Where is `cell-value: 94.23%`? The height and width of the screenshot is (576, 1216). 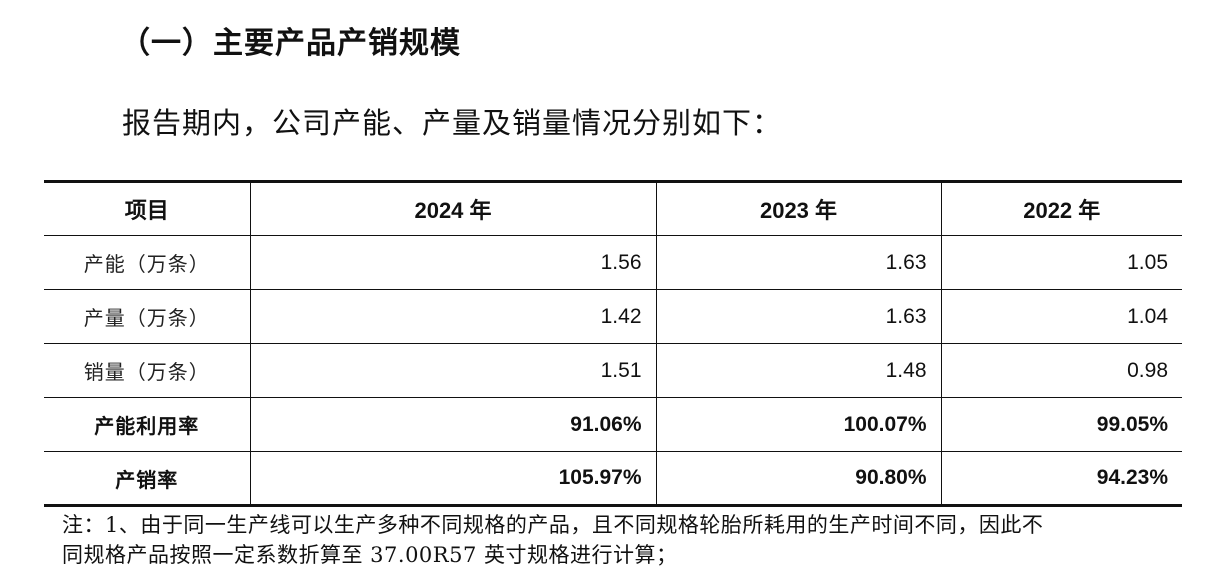
cell-value: 94.23% is located at coordinates (1061, 479).